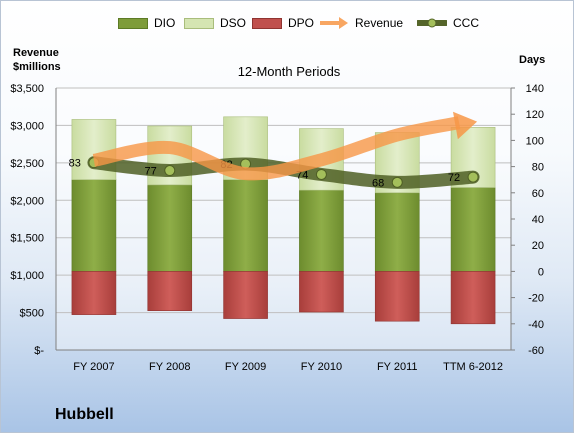 This screenshot has width=574, height=433. I want to click on y-left-tick-label: $1,000, so click(27, 276).